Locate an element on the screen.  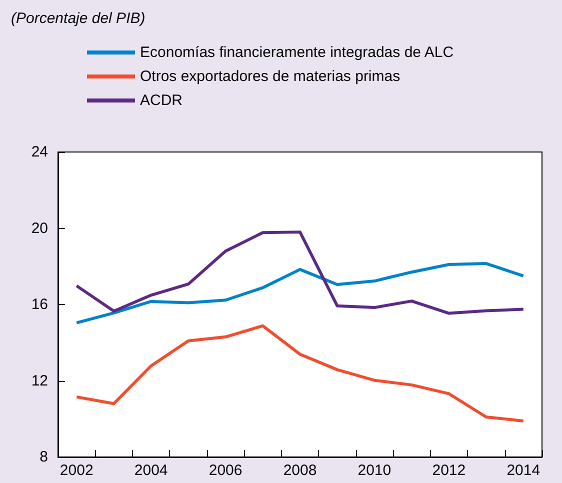
x-tick-label: 2002 is located at coordinates (77, 470).